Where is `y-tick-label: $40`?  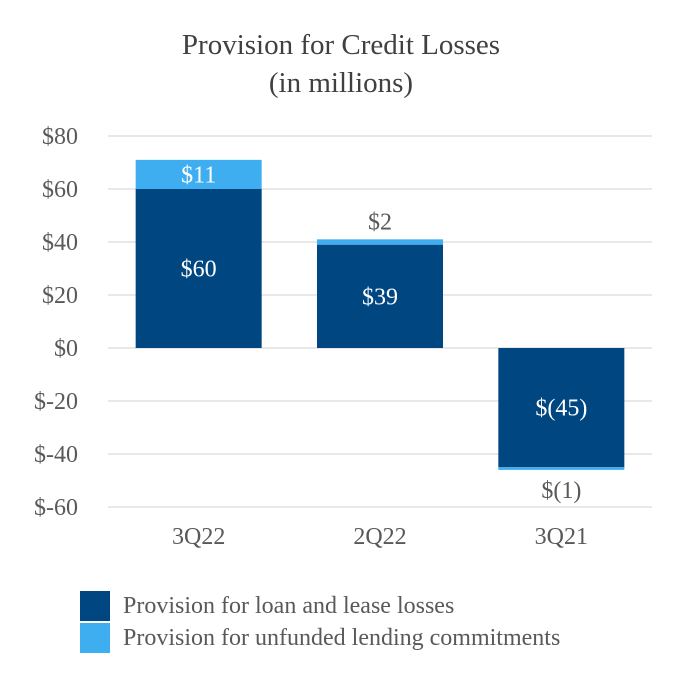 y-tick-label: $40 is located at coordinates (60, 243).